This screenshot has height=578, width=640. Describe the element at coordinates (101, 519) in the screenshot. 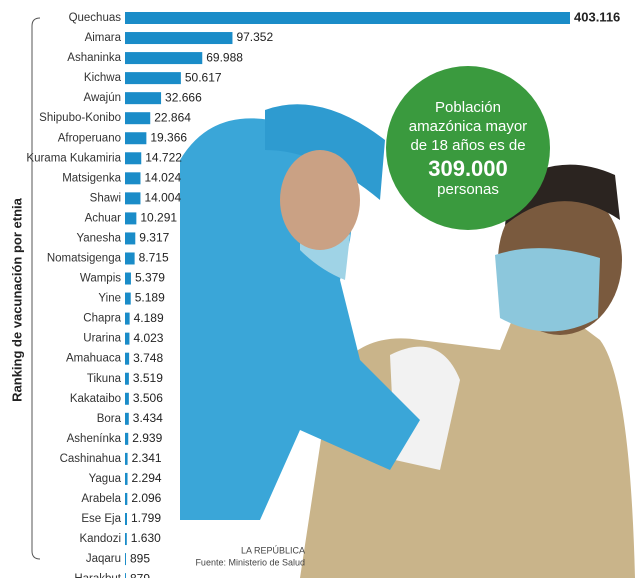

I see `category-label: Ese Eja` at that location.